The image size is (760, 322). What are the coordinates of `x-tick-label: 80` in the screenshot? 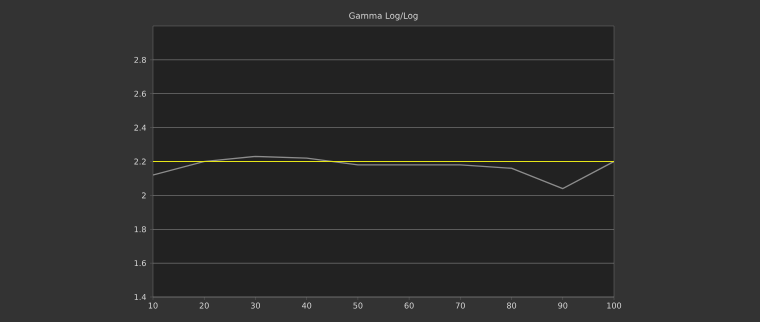 It's located at (511, 305).